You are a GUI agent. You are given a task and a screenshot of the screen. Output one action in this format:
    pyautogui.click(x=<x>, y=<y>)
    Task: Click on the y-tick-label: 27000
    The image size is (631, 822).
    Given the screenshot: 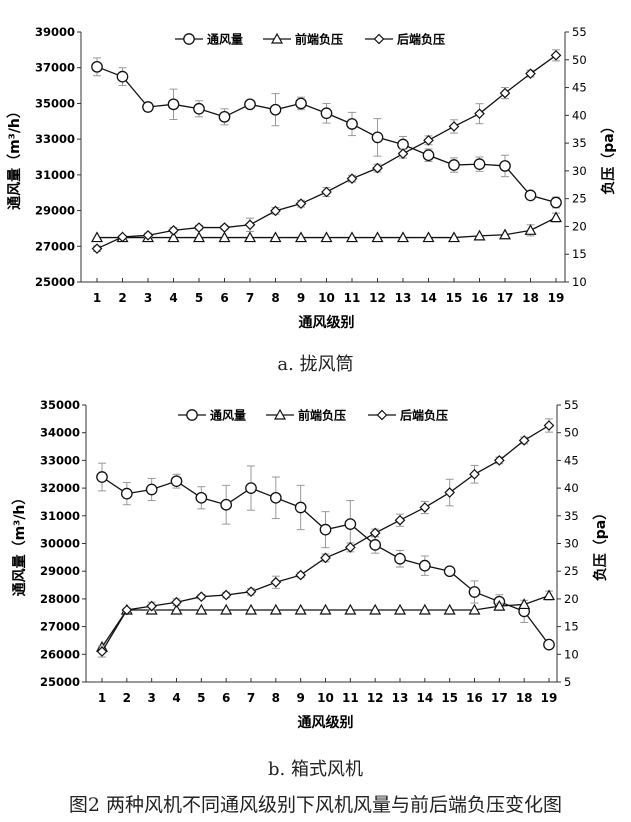 What is the action you would take?
    pyautogui.click(x=55, y=246)
    